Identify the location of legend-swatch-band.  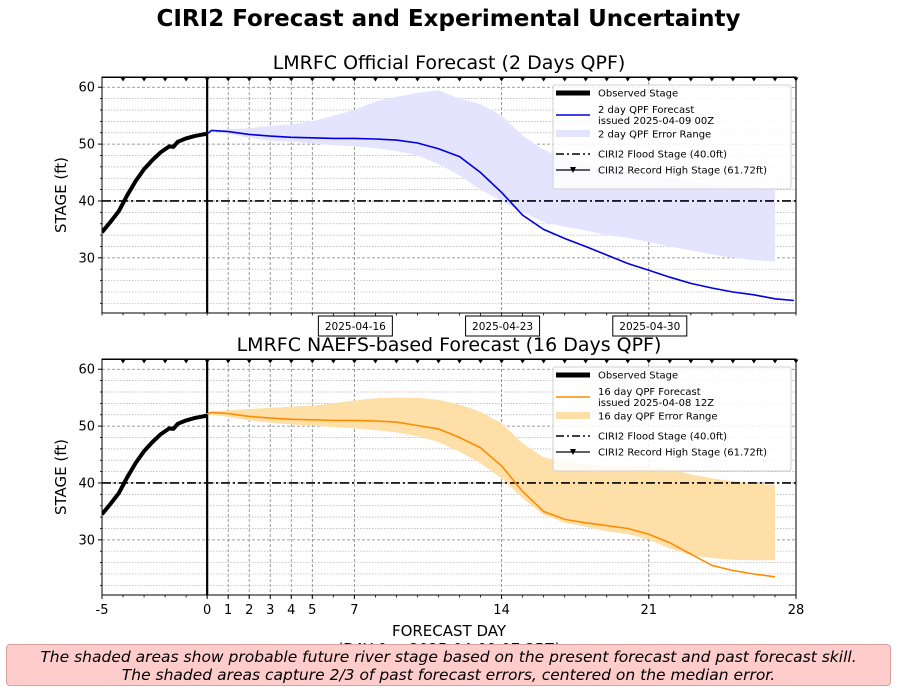
(573, 415).